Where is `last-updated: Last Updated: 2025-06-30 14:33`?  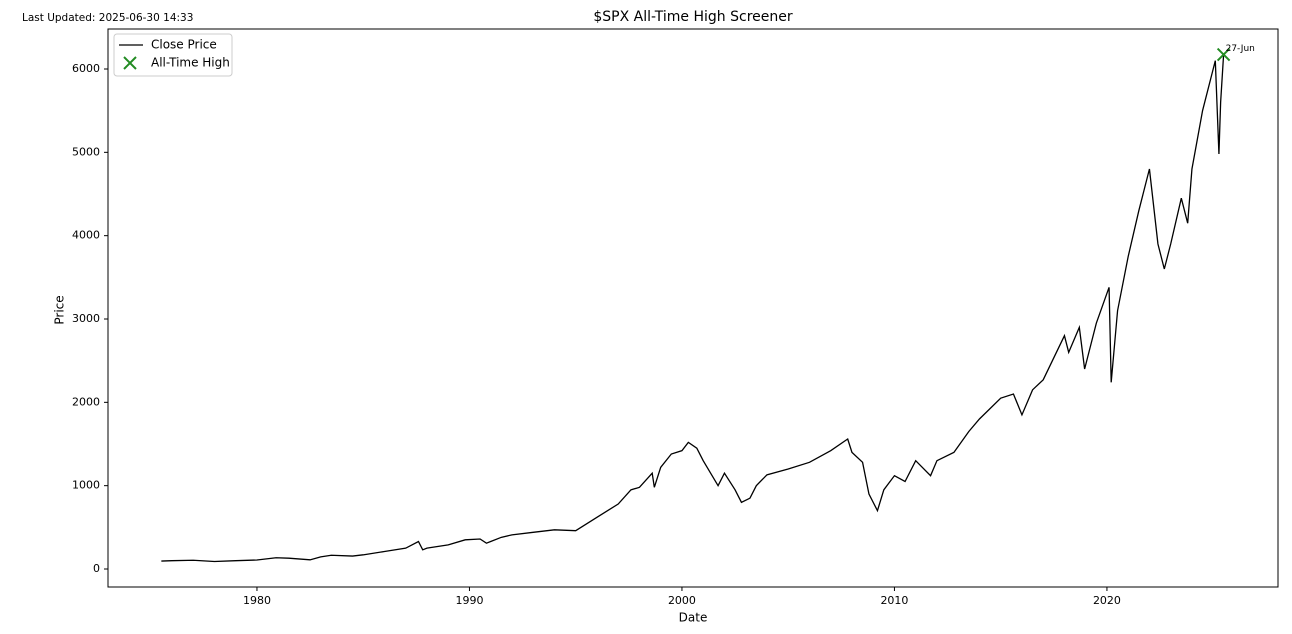 last-updated: Last Updated: 2025-06-30 14:33 is located at coordinates (107, 18).